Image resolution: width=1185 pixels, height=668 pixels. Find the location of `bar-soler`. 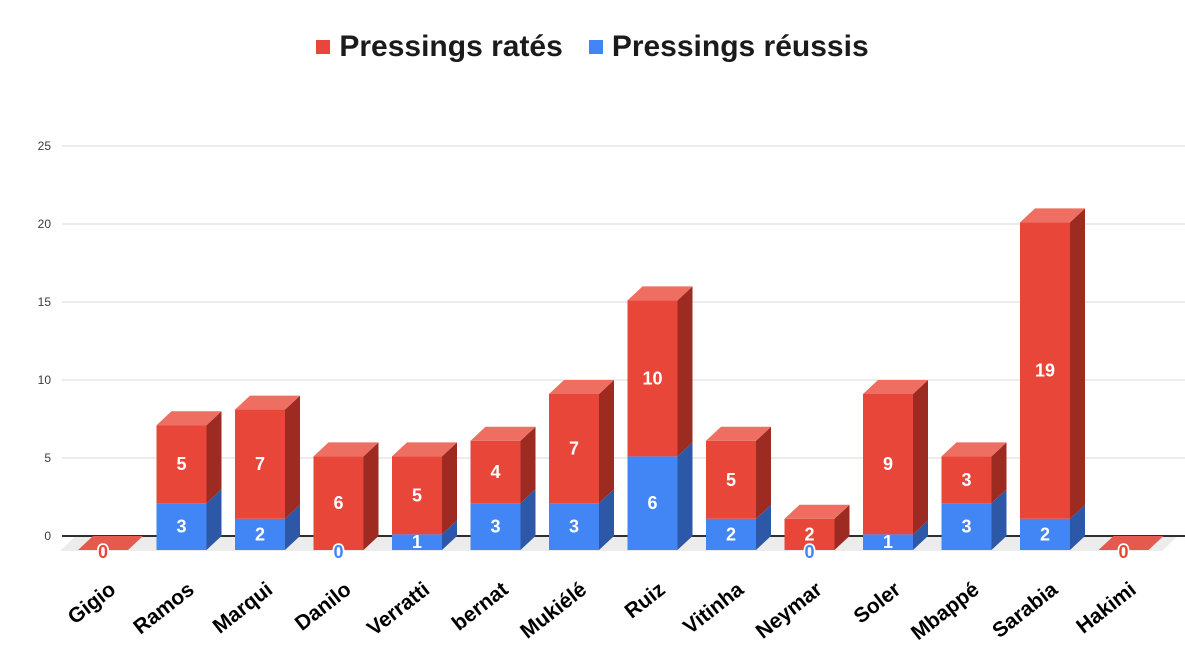

bar-soler is located at coordinates (895, 465).